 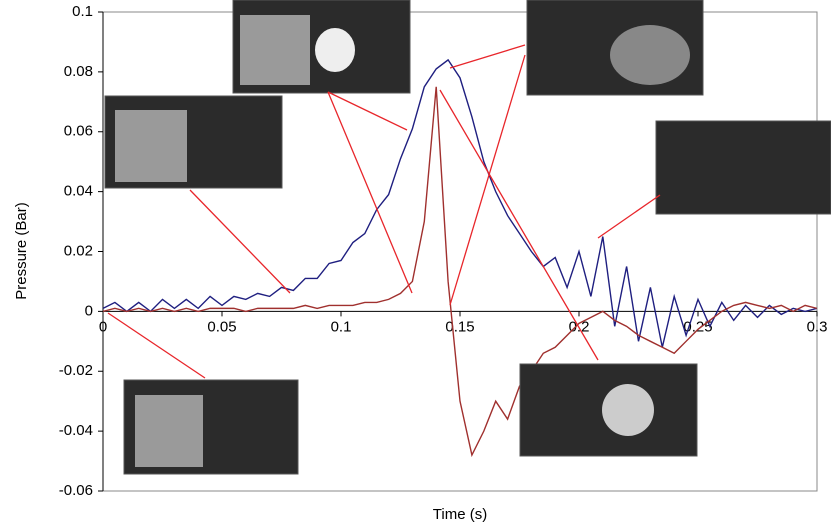 I want to click on y-axis-label: Pressure (Bar), so click(x=21, y=251).